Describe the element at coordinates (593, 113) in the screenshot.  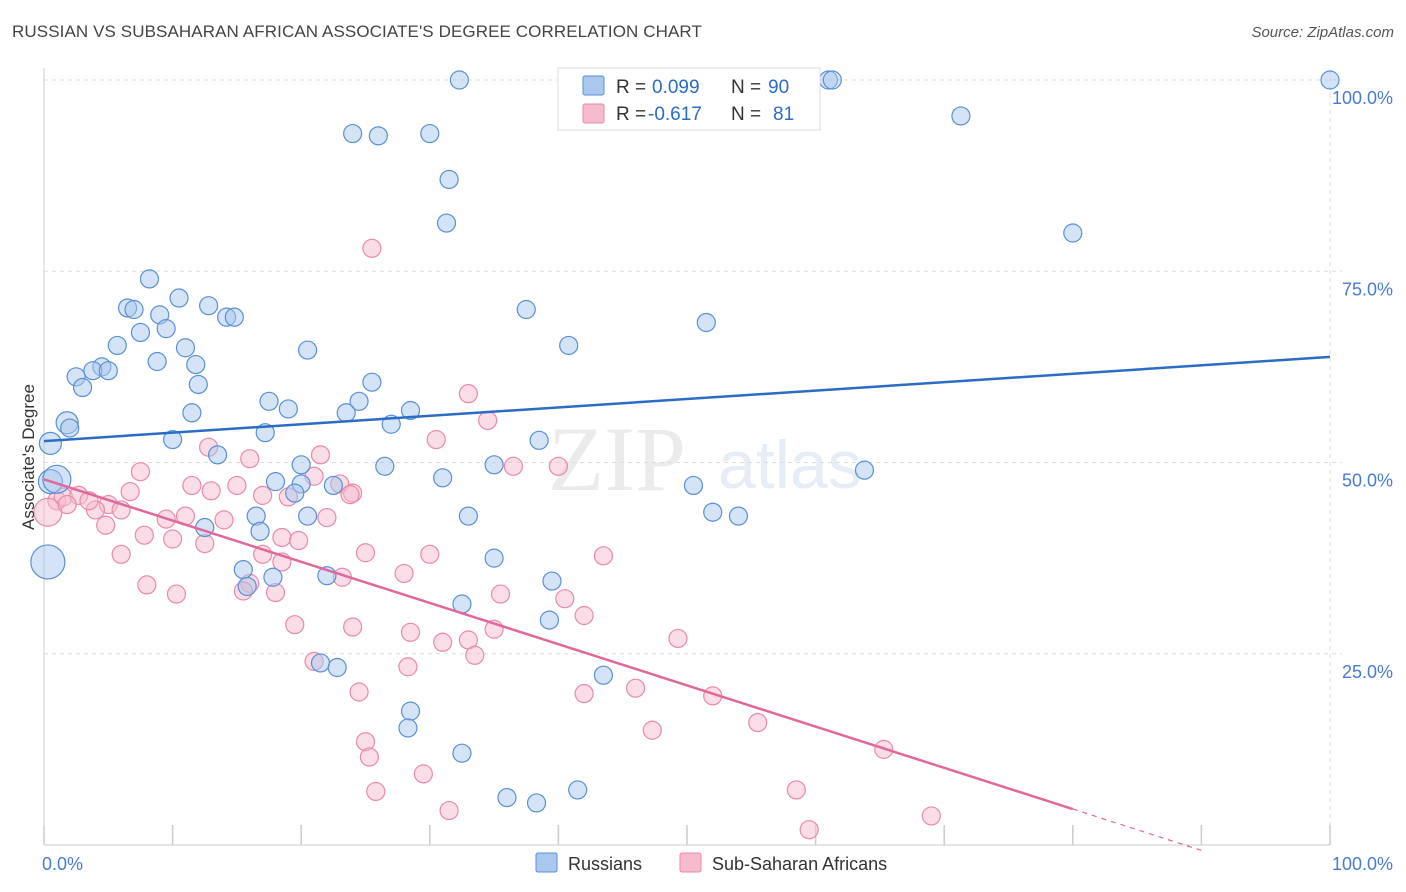
I see `legend-ssa-swatch` at that location.